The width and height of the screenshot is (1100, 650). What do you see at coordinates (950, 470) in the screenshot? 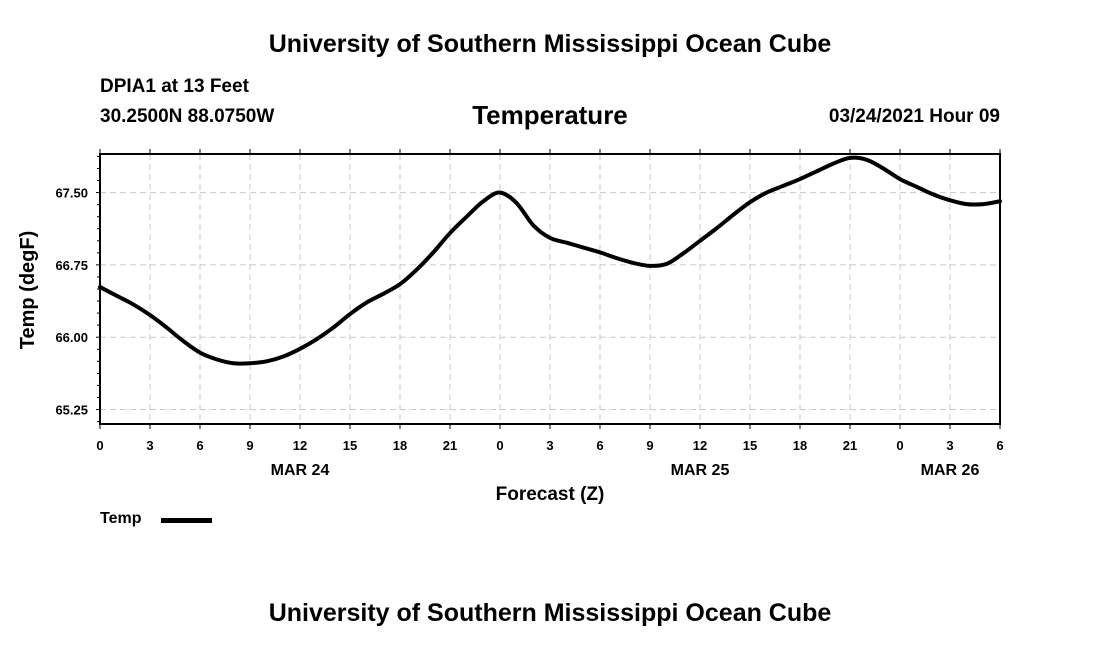
I see `date-label: MAR 26` at bounding box center [950, 470].